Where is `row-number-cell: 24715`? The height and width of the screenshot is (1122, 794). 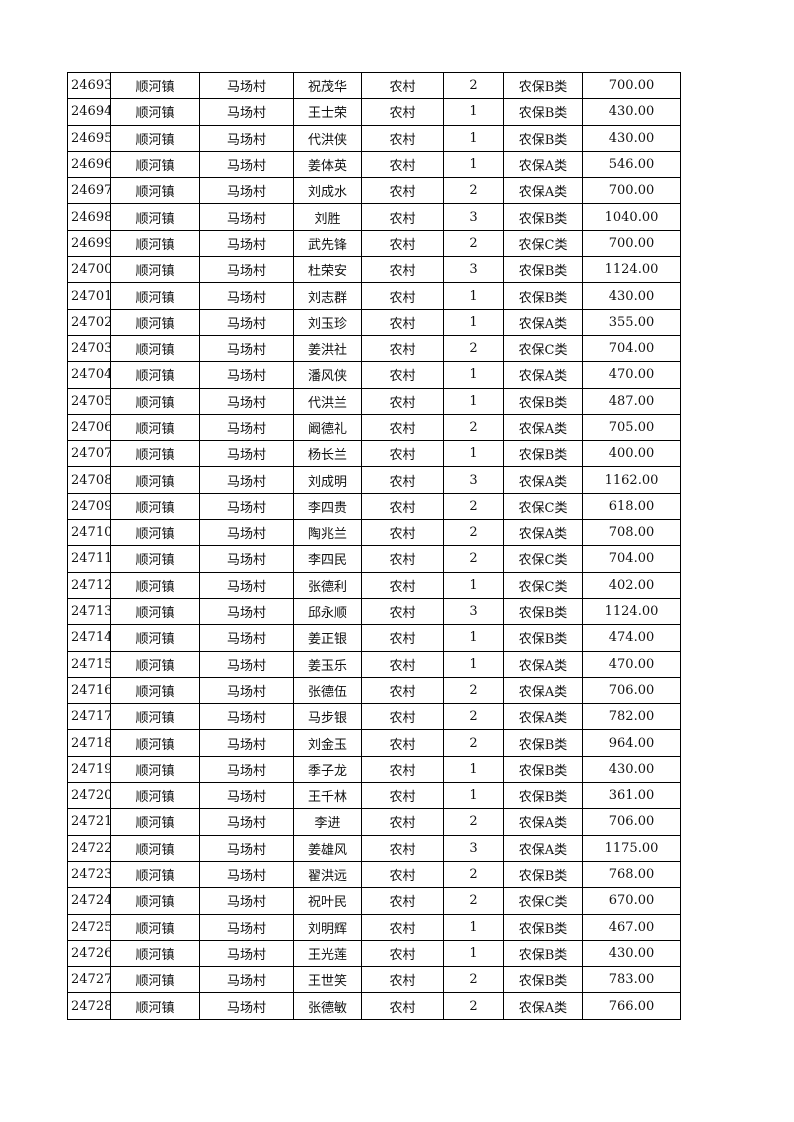 row-number-cell: 24715 is located at coordinates (89, 664).